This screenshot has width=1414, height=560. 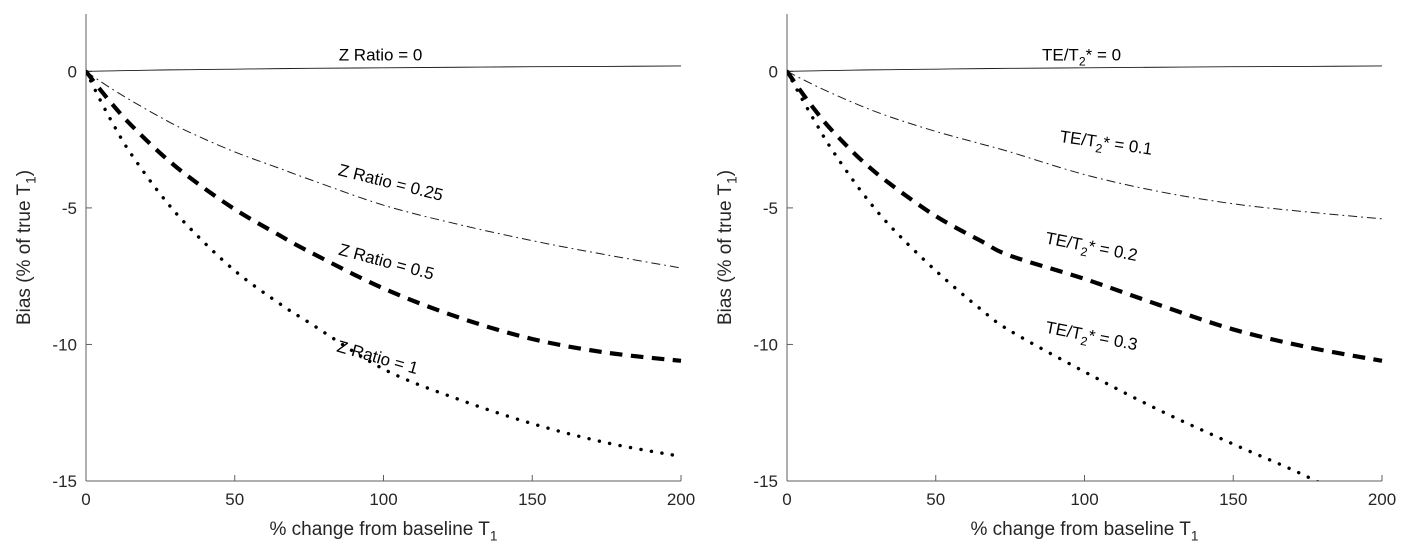 I want to click on curve-label-z-ratio-0.25: Z Ratio = 0.25, so click(x=390, y=182).